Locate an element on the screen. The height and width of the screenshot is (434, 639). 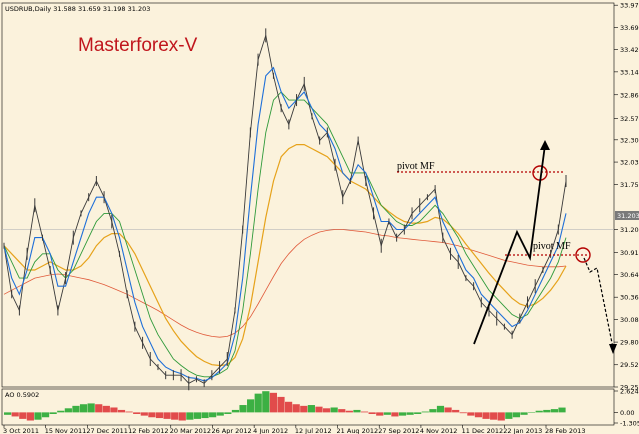
pivot-circle-lower is located at coordinates (583, 255).